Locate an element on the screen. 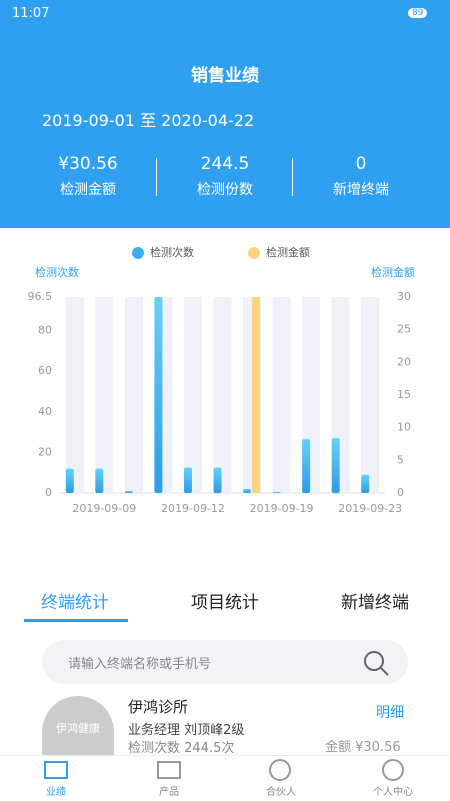 The image size is (450, 801). time: 11:07 is located at coordinates (31, 13).